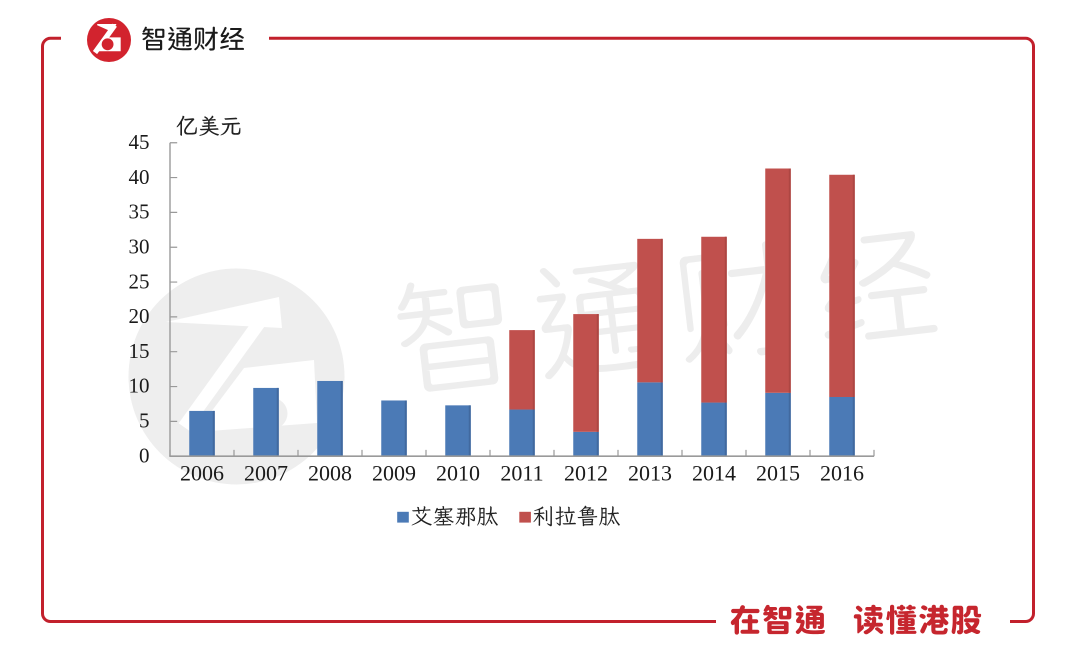 This screenshot has height=647, width=1080. What do you see at coordinates (139, 351) in the screenshot?
I see `svg-text: 15` at bounding box center [139, 351].